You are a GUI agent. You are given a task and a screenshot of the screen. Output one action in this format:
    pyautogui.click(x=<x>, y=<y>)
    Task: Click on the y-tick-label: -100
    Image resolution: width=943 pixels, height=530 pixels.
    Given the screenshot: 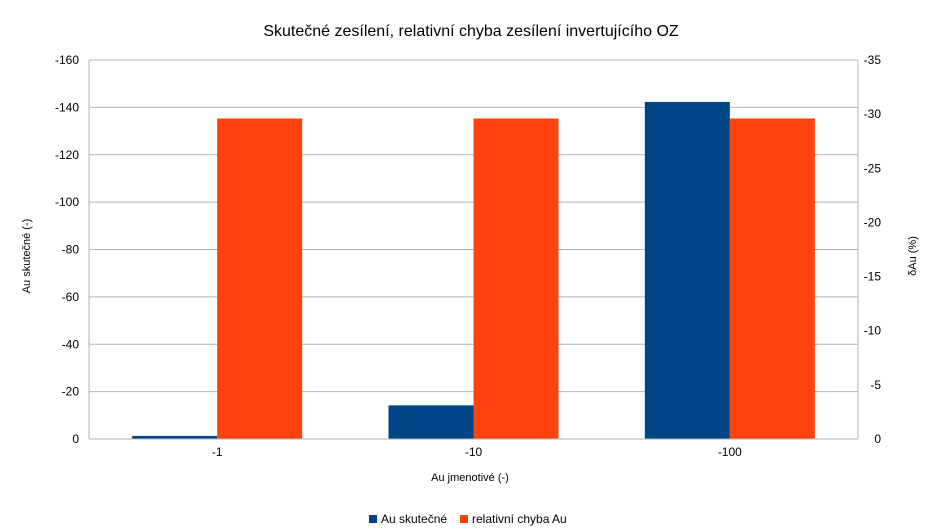 What is the action you would take?
    pyautogui.click(x=67, y=202)
    